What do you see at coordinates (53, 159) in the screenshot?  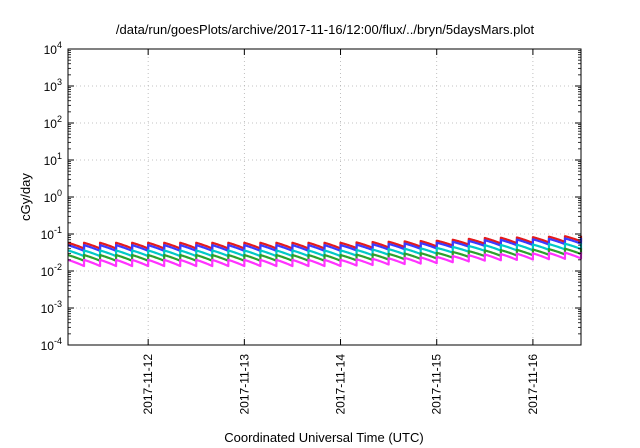 I see `y-tick-label: 10¹` at bounding box center [53, 159].